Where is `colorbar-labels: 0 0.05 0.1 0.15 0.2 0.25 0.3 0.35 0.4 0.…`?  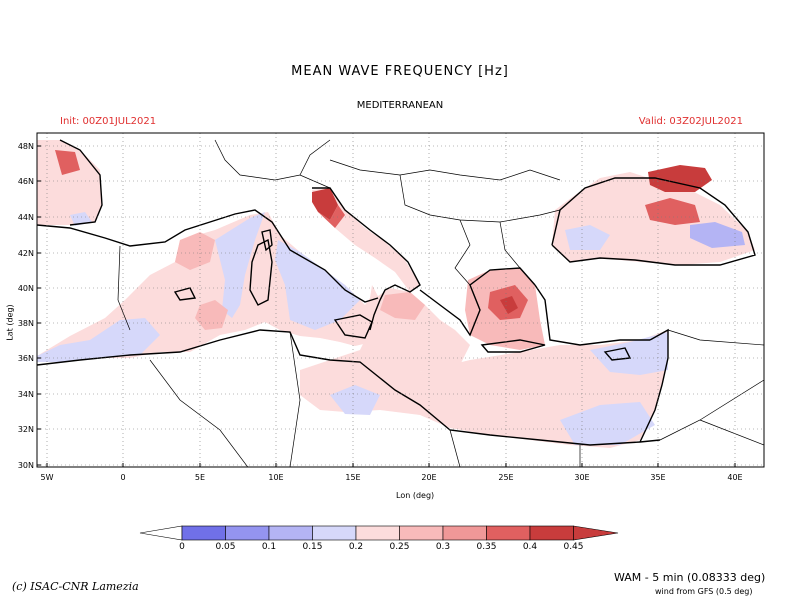 colorbar-labels: 0 0.05 0.1 0.15 0.2 0.25 0.3 0.35 0.4 0.… is located at coordinates (381, 547).